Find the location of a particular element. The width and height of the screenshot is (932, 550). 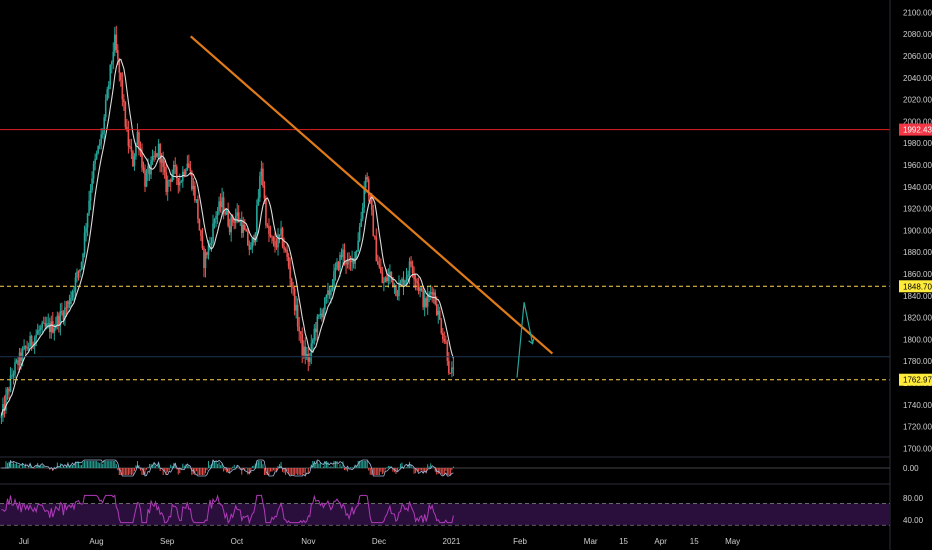

price-tick-label: 1720.00 is located at coordinates (917, 427).